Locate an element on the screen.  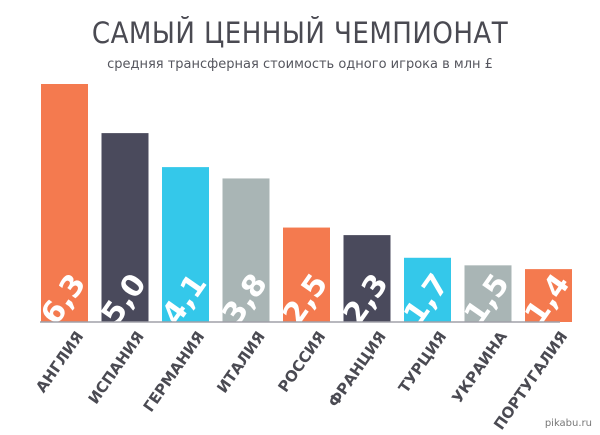
chart-title: САМЫЙ ЦЕННЫЙ ЧЕМПИОНАТ is located at coordinates (300, 33).